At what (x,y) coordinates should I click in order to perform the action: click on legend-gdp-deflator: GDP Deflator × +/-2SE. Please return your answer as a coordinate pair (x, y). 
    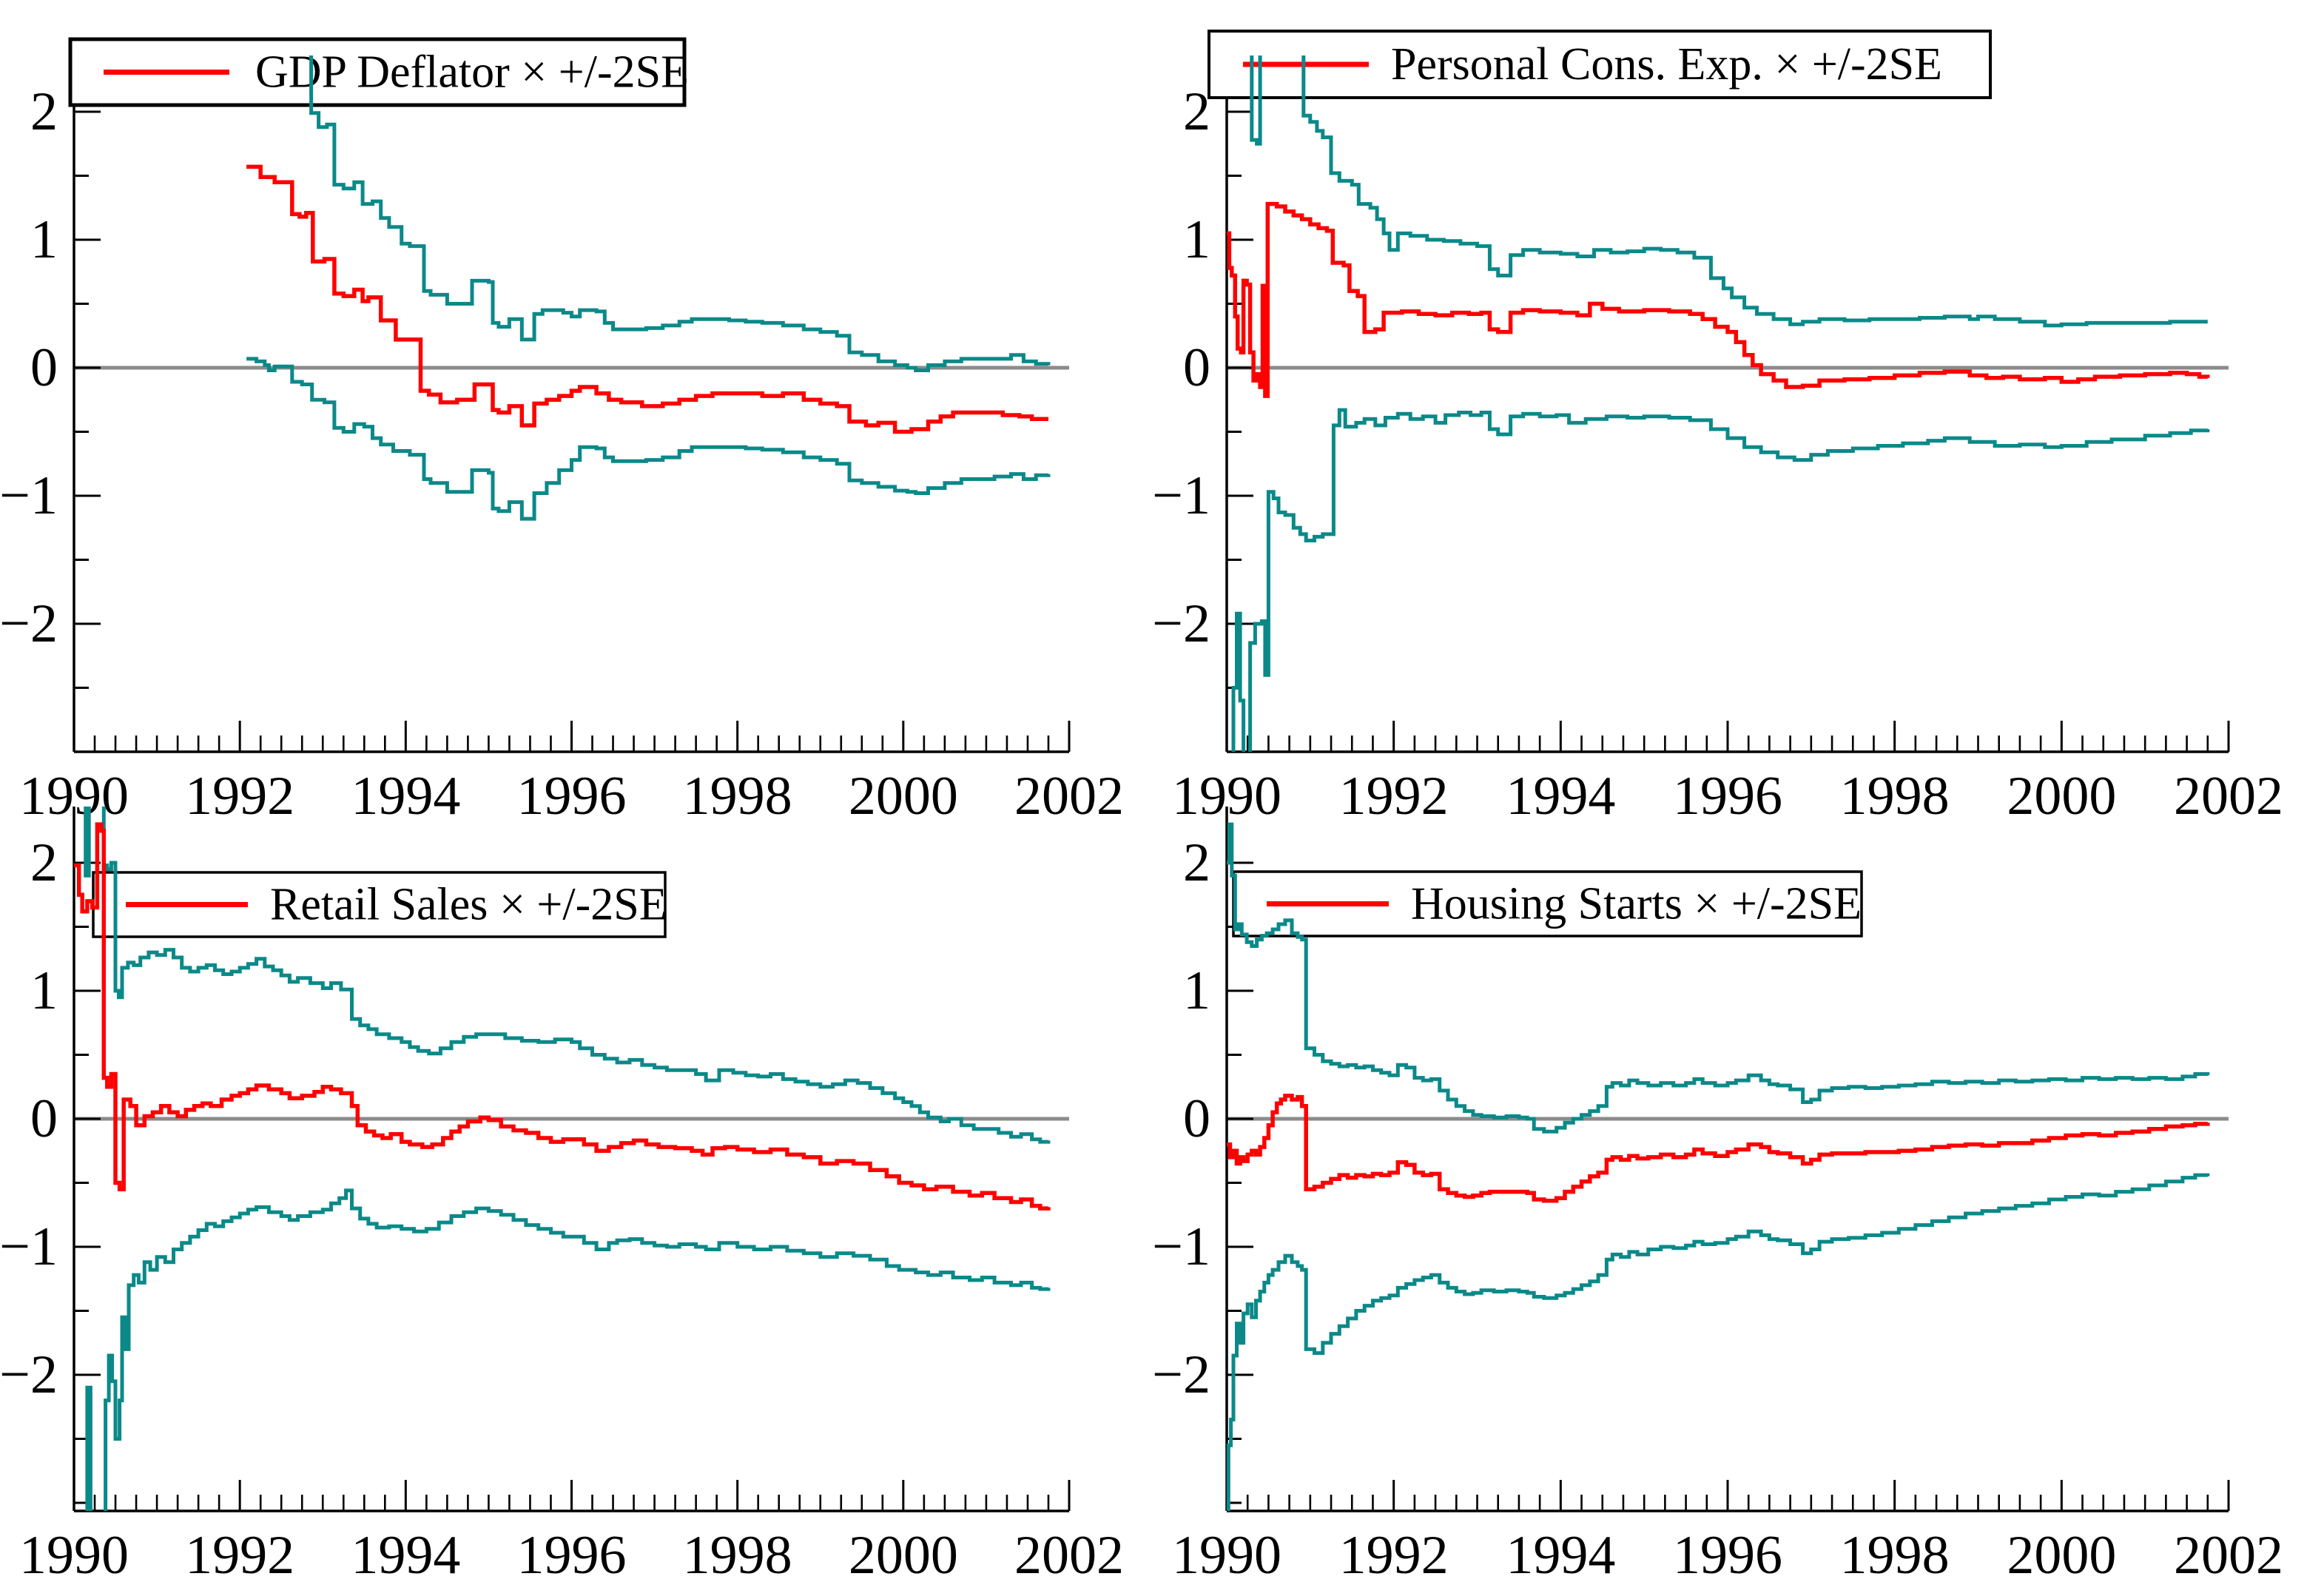
    Looking at the image, I should click on (378, 72).